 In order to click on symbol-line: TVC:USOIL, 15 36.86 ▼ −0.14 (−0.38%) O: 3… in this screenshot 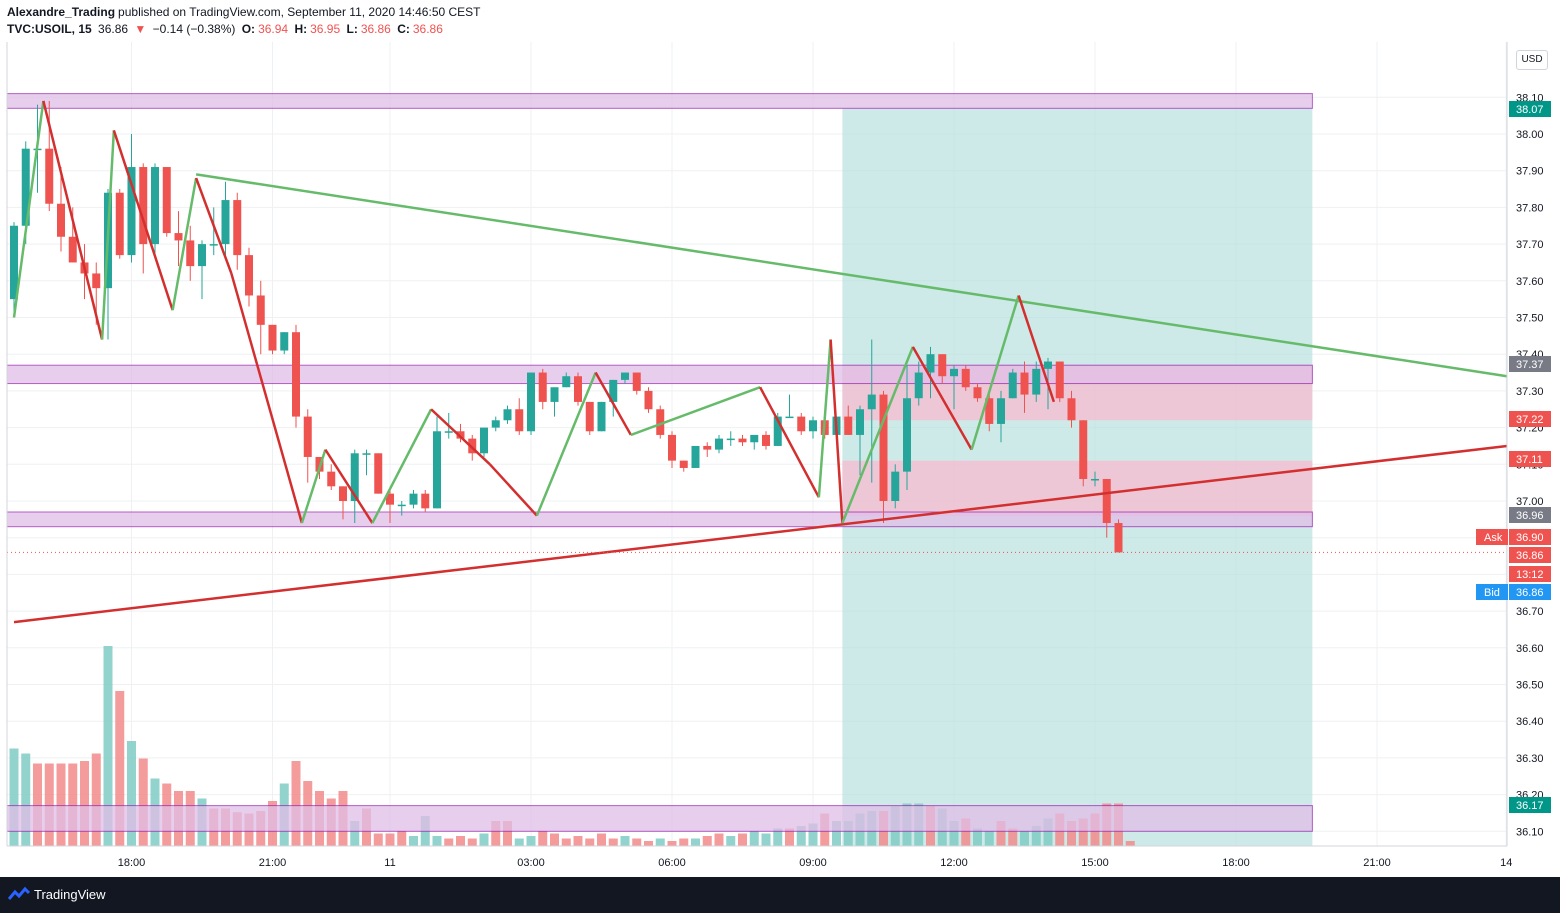, I will do `click(226, 29)`.